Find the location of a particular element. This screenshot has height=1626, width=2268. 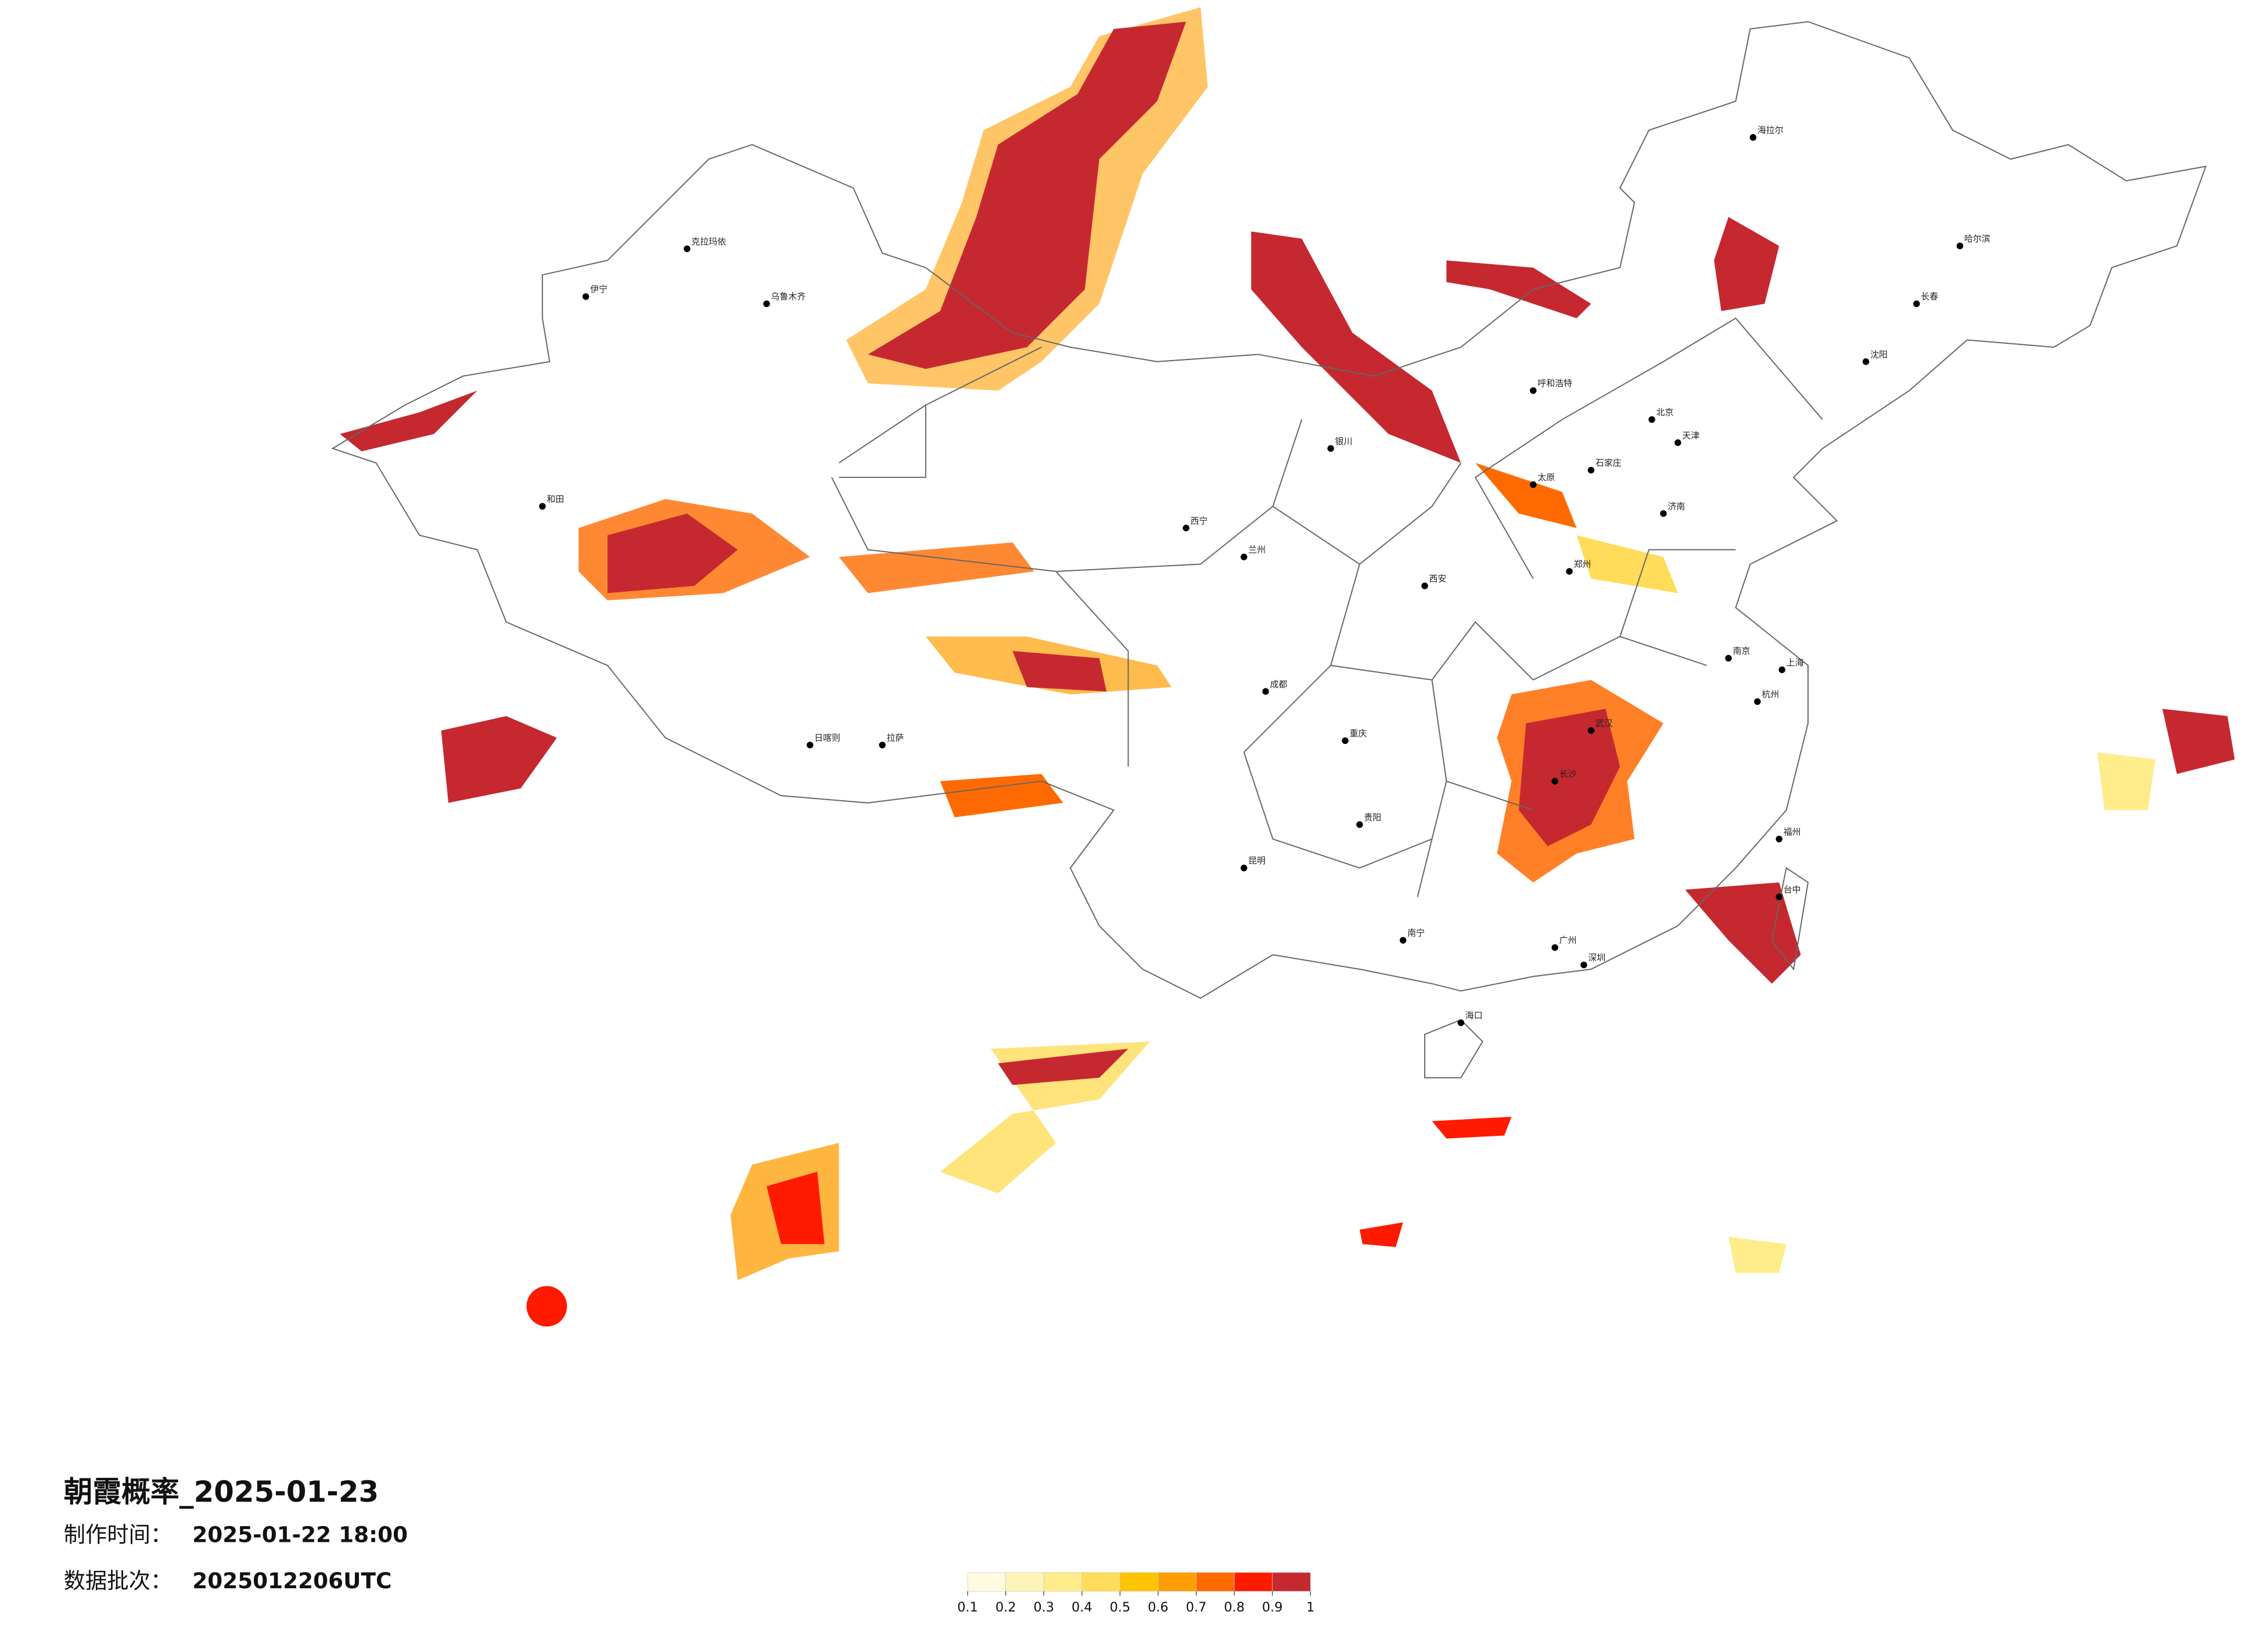

city-label: 昆明 is located at coordinates (1257, 861).